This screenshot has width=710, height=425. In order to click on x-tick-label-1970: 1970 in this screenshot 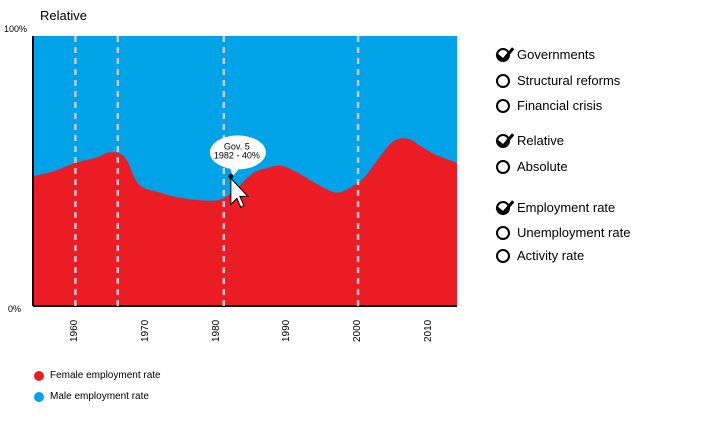, I will do `click(146, 330)`.